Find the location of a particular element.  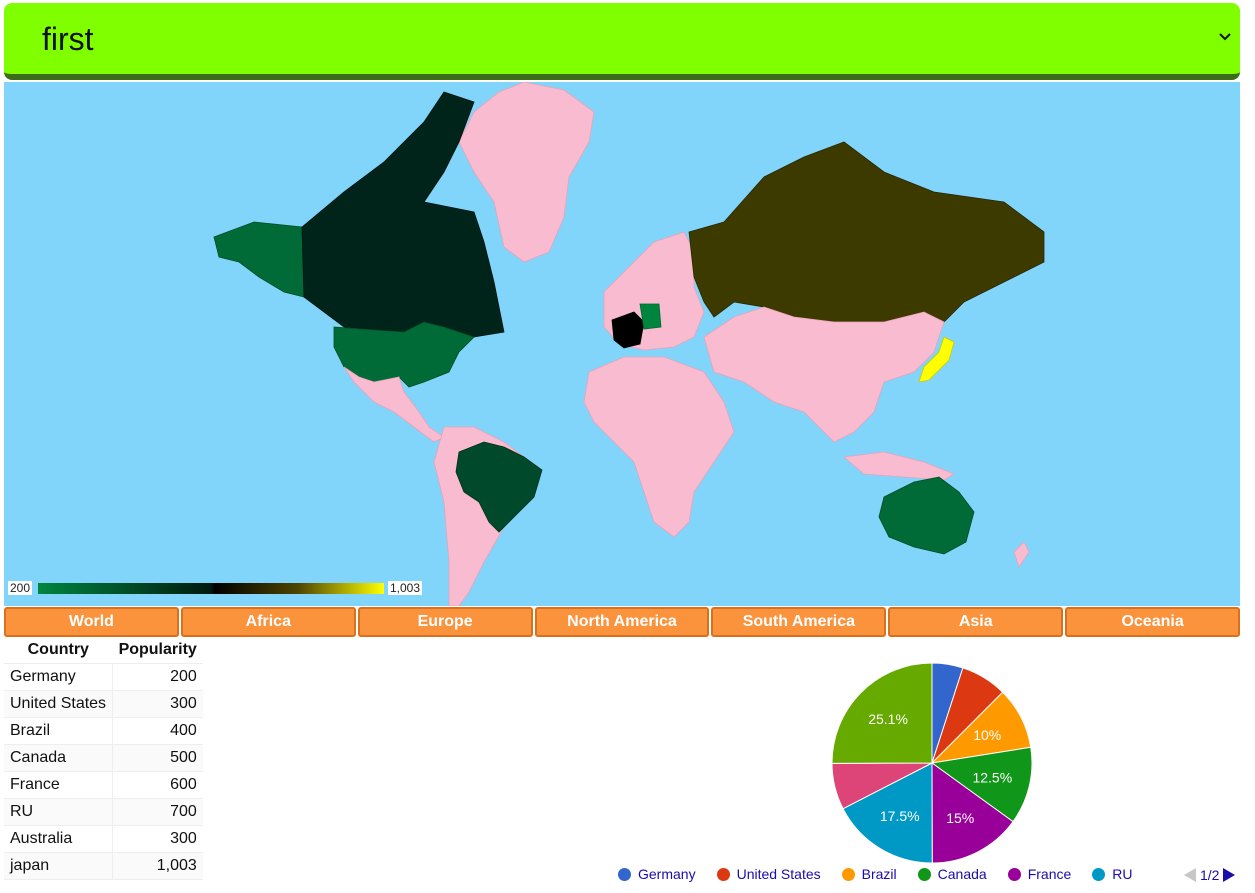

pie-slice-label: 15% is located at coordinates (960, 818).